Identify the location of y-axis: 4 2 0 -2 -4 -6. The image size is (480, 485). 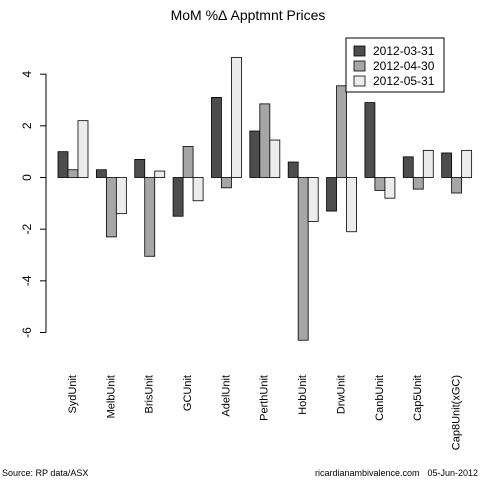
(33, 204).